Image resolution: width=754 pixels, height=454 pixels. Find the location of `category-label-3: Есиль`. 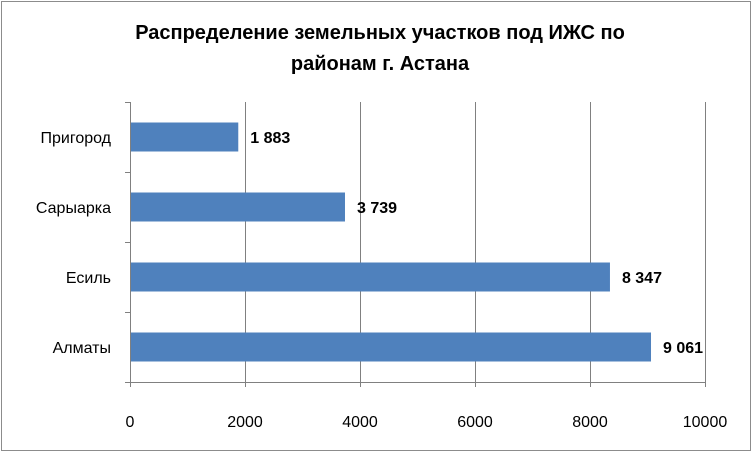

category-label-3: Есиль is located at coordinates (88, 278).